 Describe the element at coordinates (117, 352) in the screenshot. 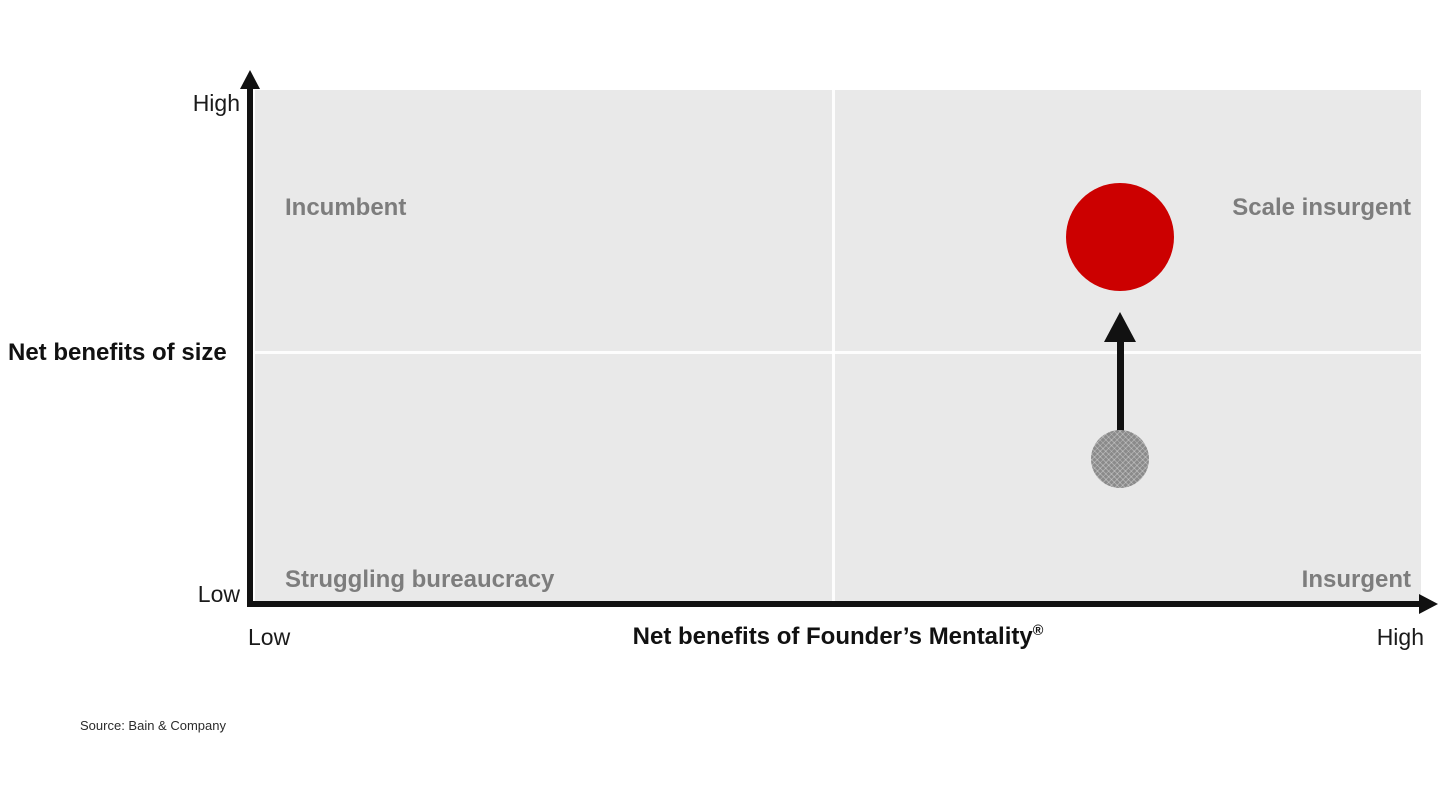

I see `y-axis-title: Net benefits of size` at that location.